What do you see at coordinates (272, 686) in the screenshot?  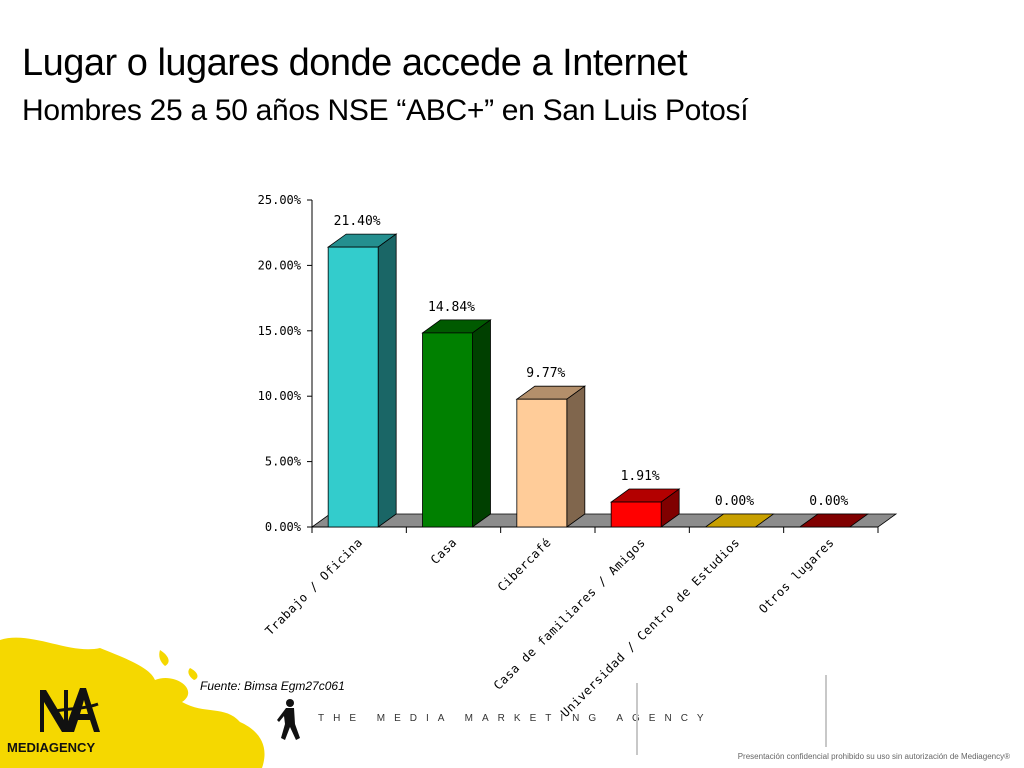 I see `source-note: Fuente: Bimsa Egm27c061` at bounding box center [272, 686].